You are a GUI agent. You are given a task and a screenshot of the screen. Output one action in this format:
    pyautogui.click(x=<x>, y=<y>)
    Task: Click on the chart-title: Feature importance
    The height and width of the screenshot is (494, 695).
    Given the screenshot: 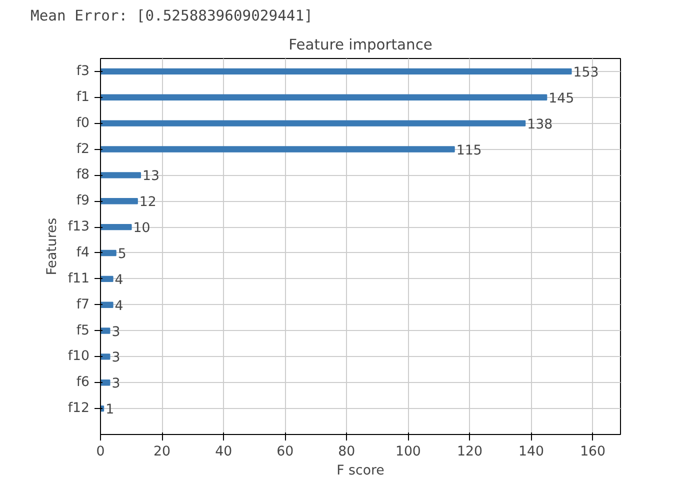 What is the action you would take?
    pyautogui.click(x=360, y=45)
    